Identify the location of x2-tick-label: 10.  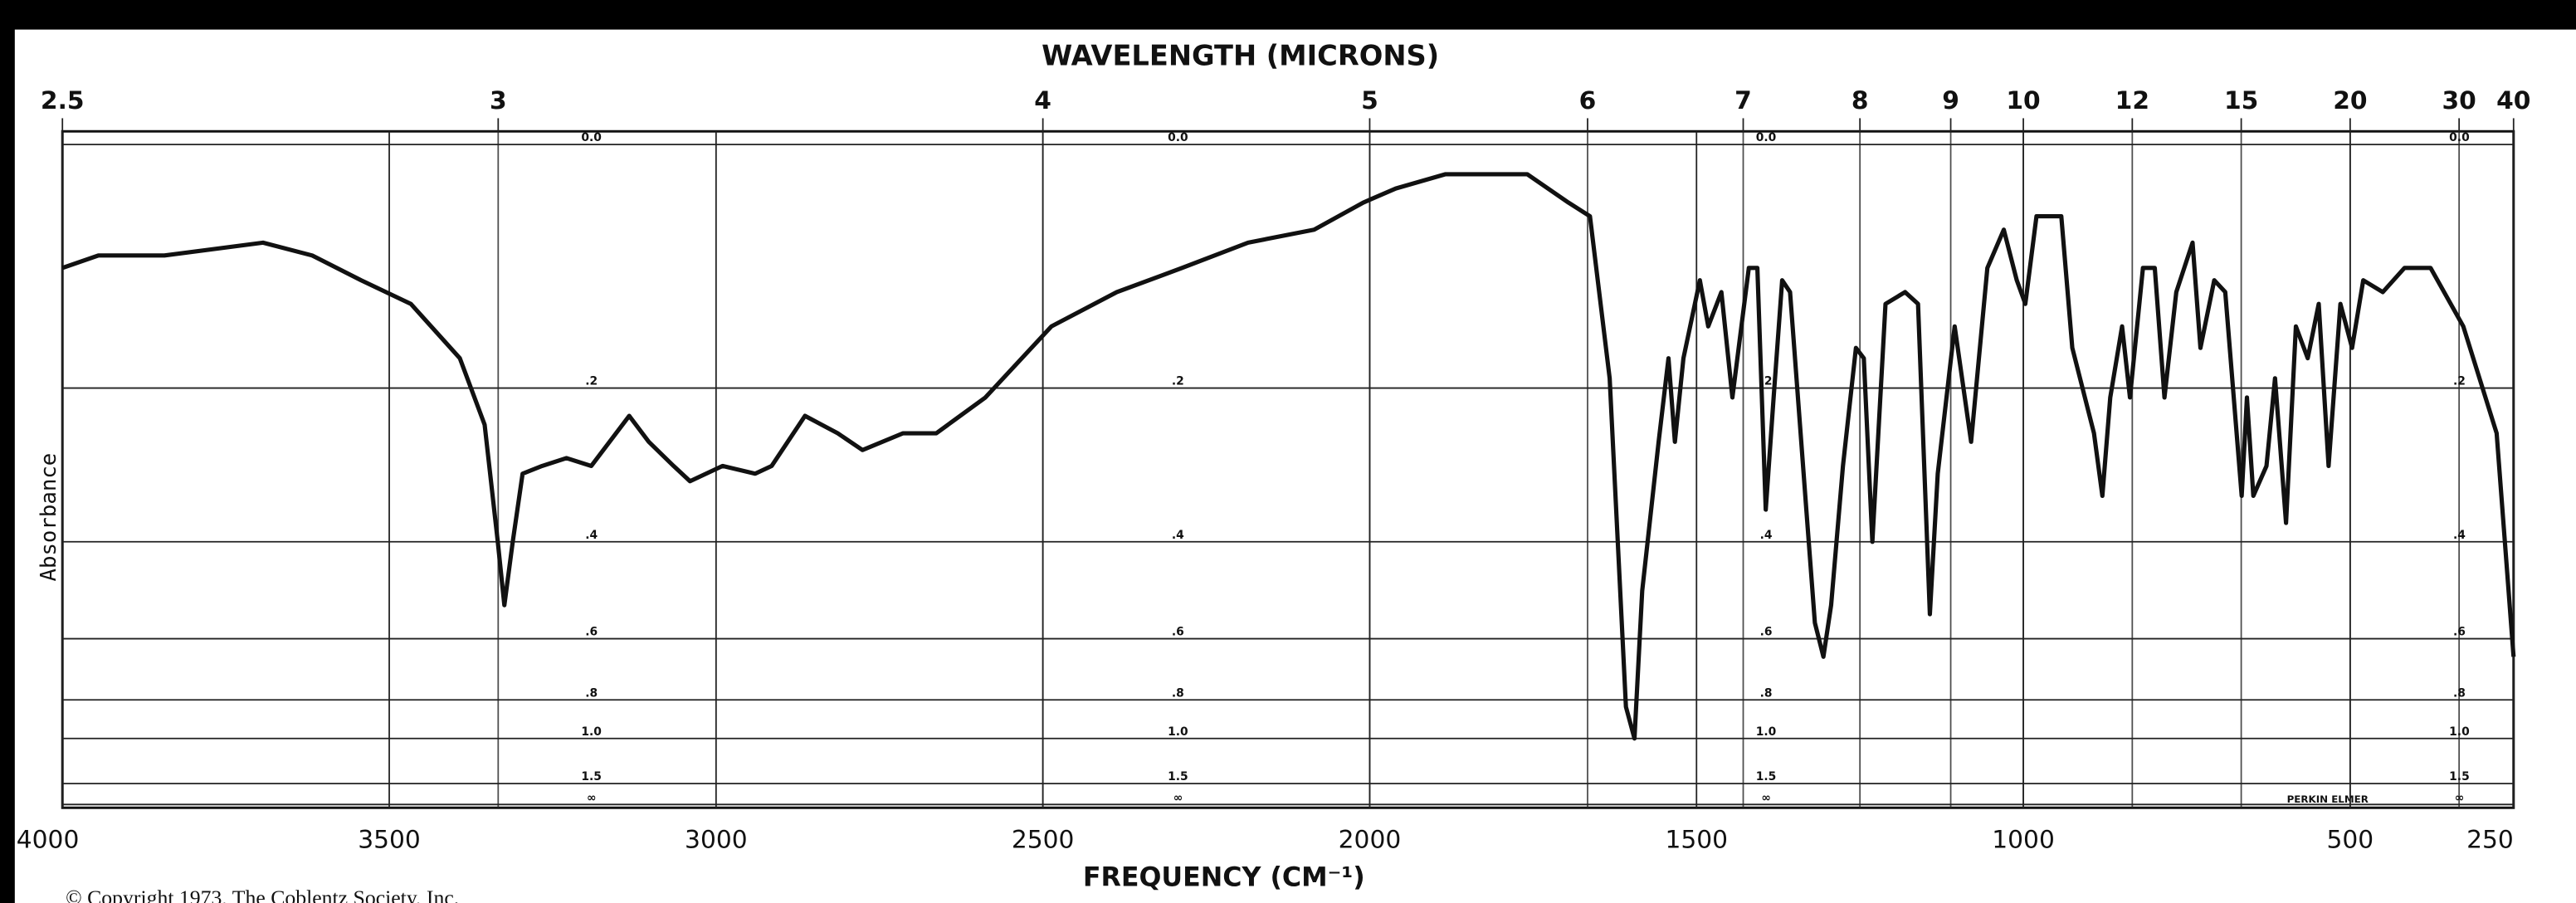
(2023, 100).